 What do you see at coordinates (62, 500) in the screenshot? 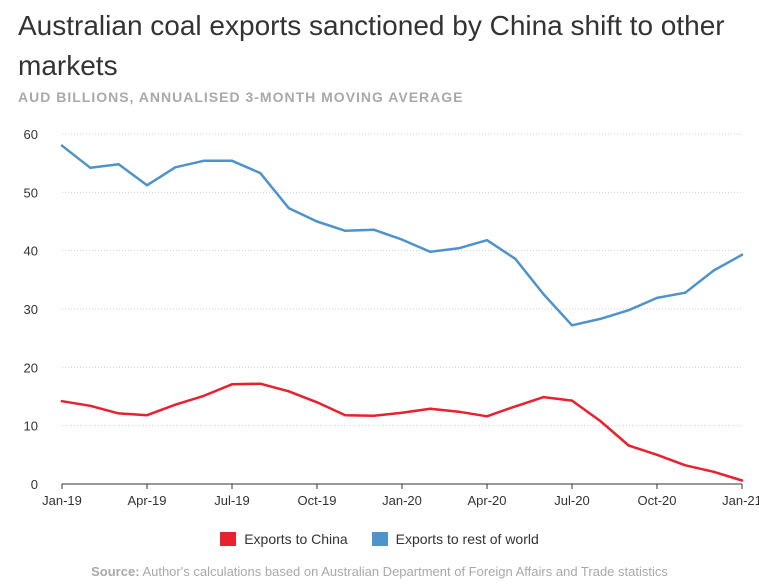
I see `x-tick-label-Jan-19: Jan-19` at bounding box center [62, 500].